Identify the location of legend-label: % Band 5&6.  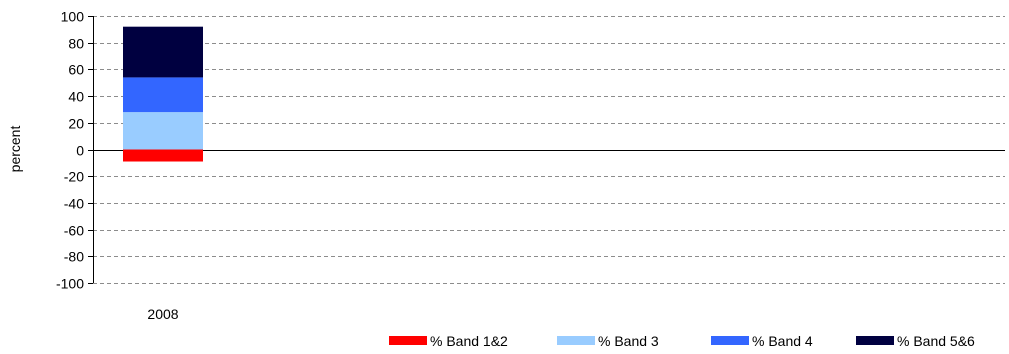
(936, 341).